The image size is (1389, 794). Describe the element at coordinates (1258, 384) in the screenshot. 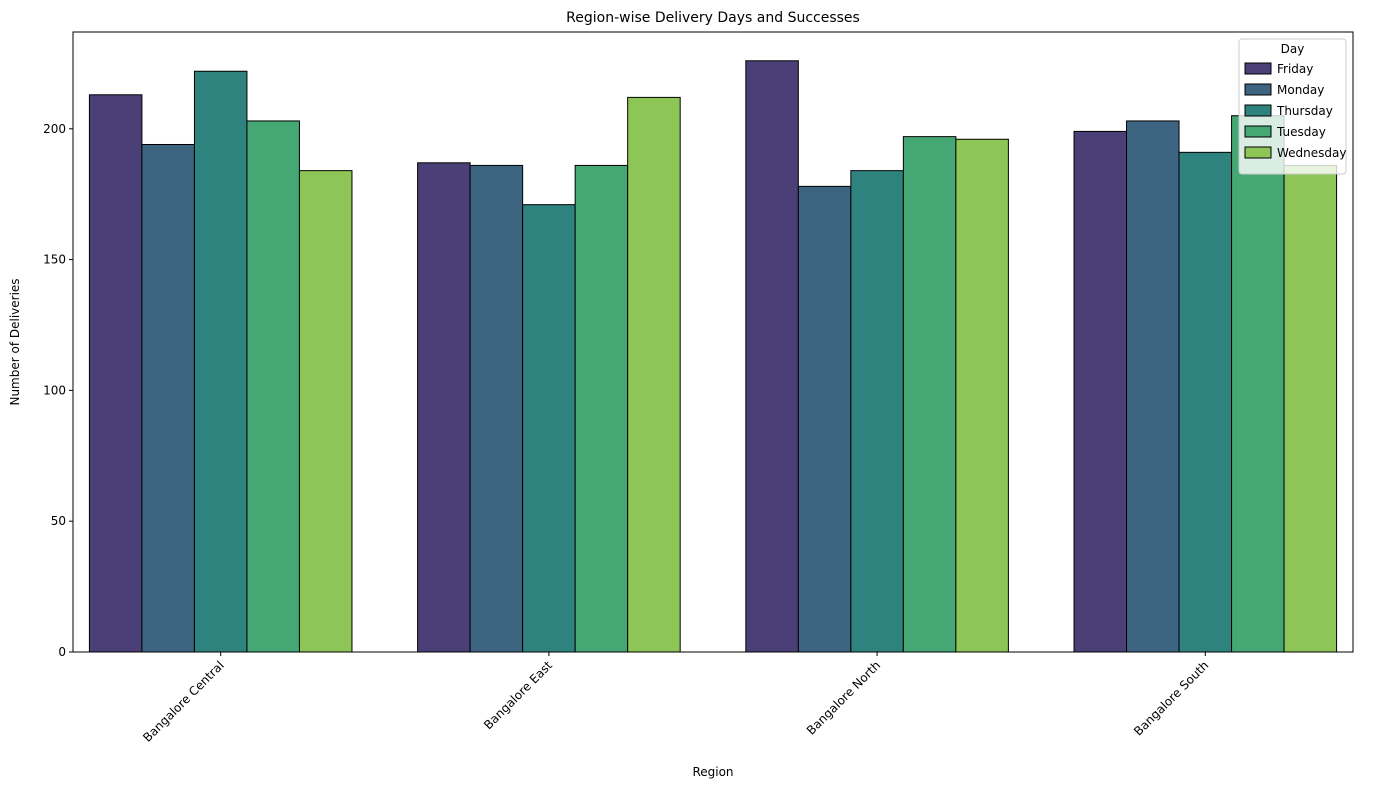

I see `bar-tuesday-bangalore-south` at that location.